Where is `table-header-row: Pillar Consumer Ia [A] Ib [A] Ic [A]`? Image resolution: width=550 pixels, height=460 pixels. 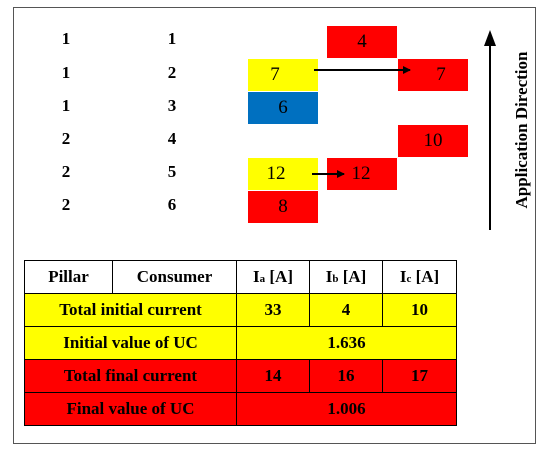 table-header-row: Pillar Consumer Ia [A] Ib [A] Ic [A] is located at coordinates (240, 277).